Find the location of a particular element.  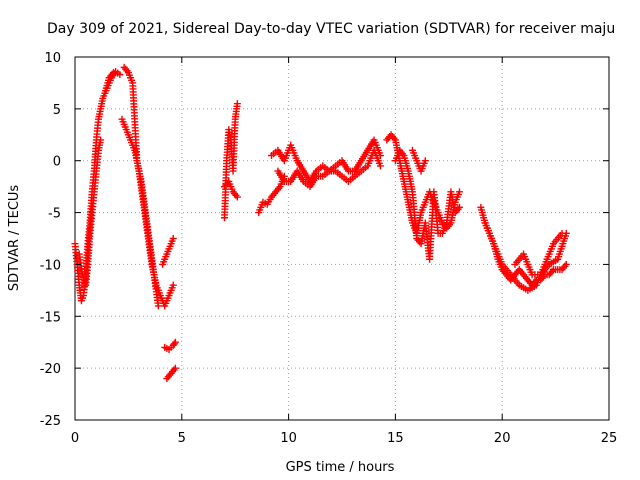

y-tick-label: -10 is located at coordinates (50, 265).